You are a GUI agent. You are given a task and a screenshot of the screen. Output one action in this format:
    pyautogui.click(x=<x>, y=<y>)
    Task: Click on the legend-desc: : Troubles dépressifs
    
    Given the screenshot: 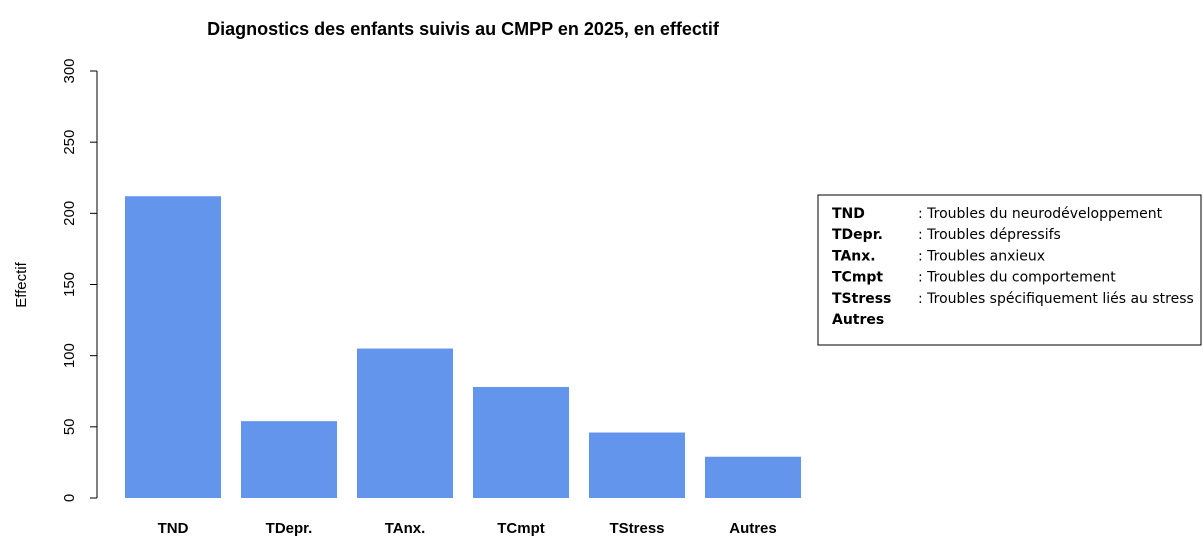 What is the action you would take?
    pyautogui.click(x=989, y=235)
    